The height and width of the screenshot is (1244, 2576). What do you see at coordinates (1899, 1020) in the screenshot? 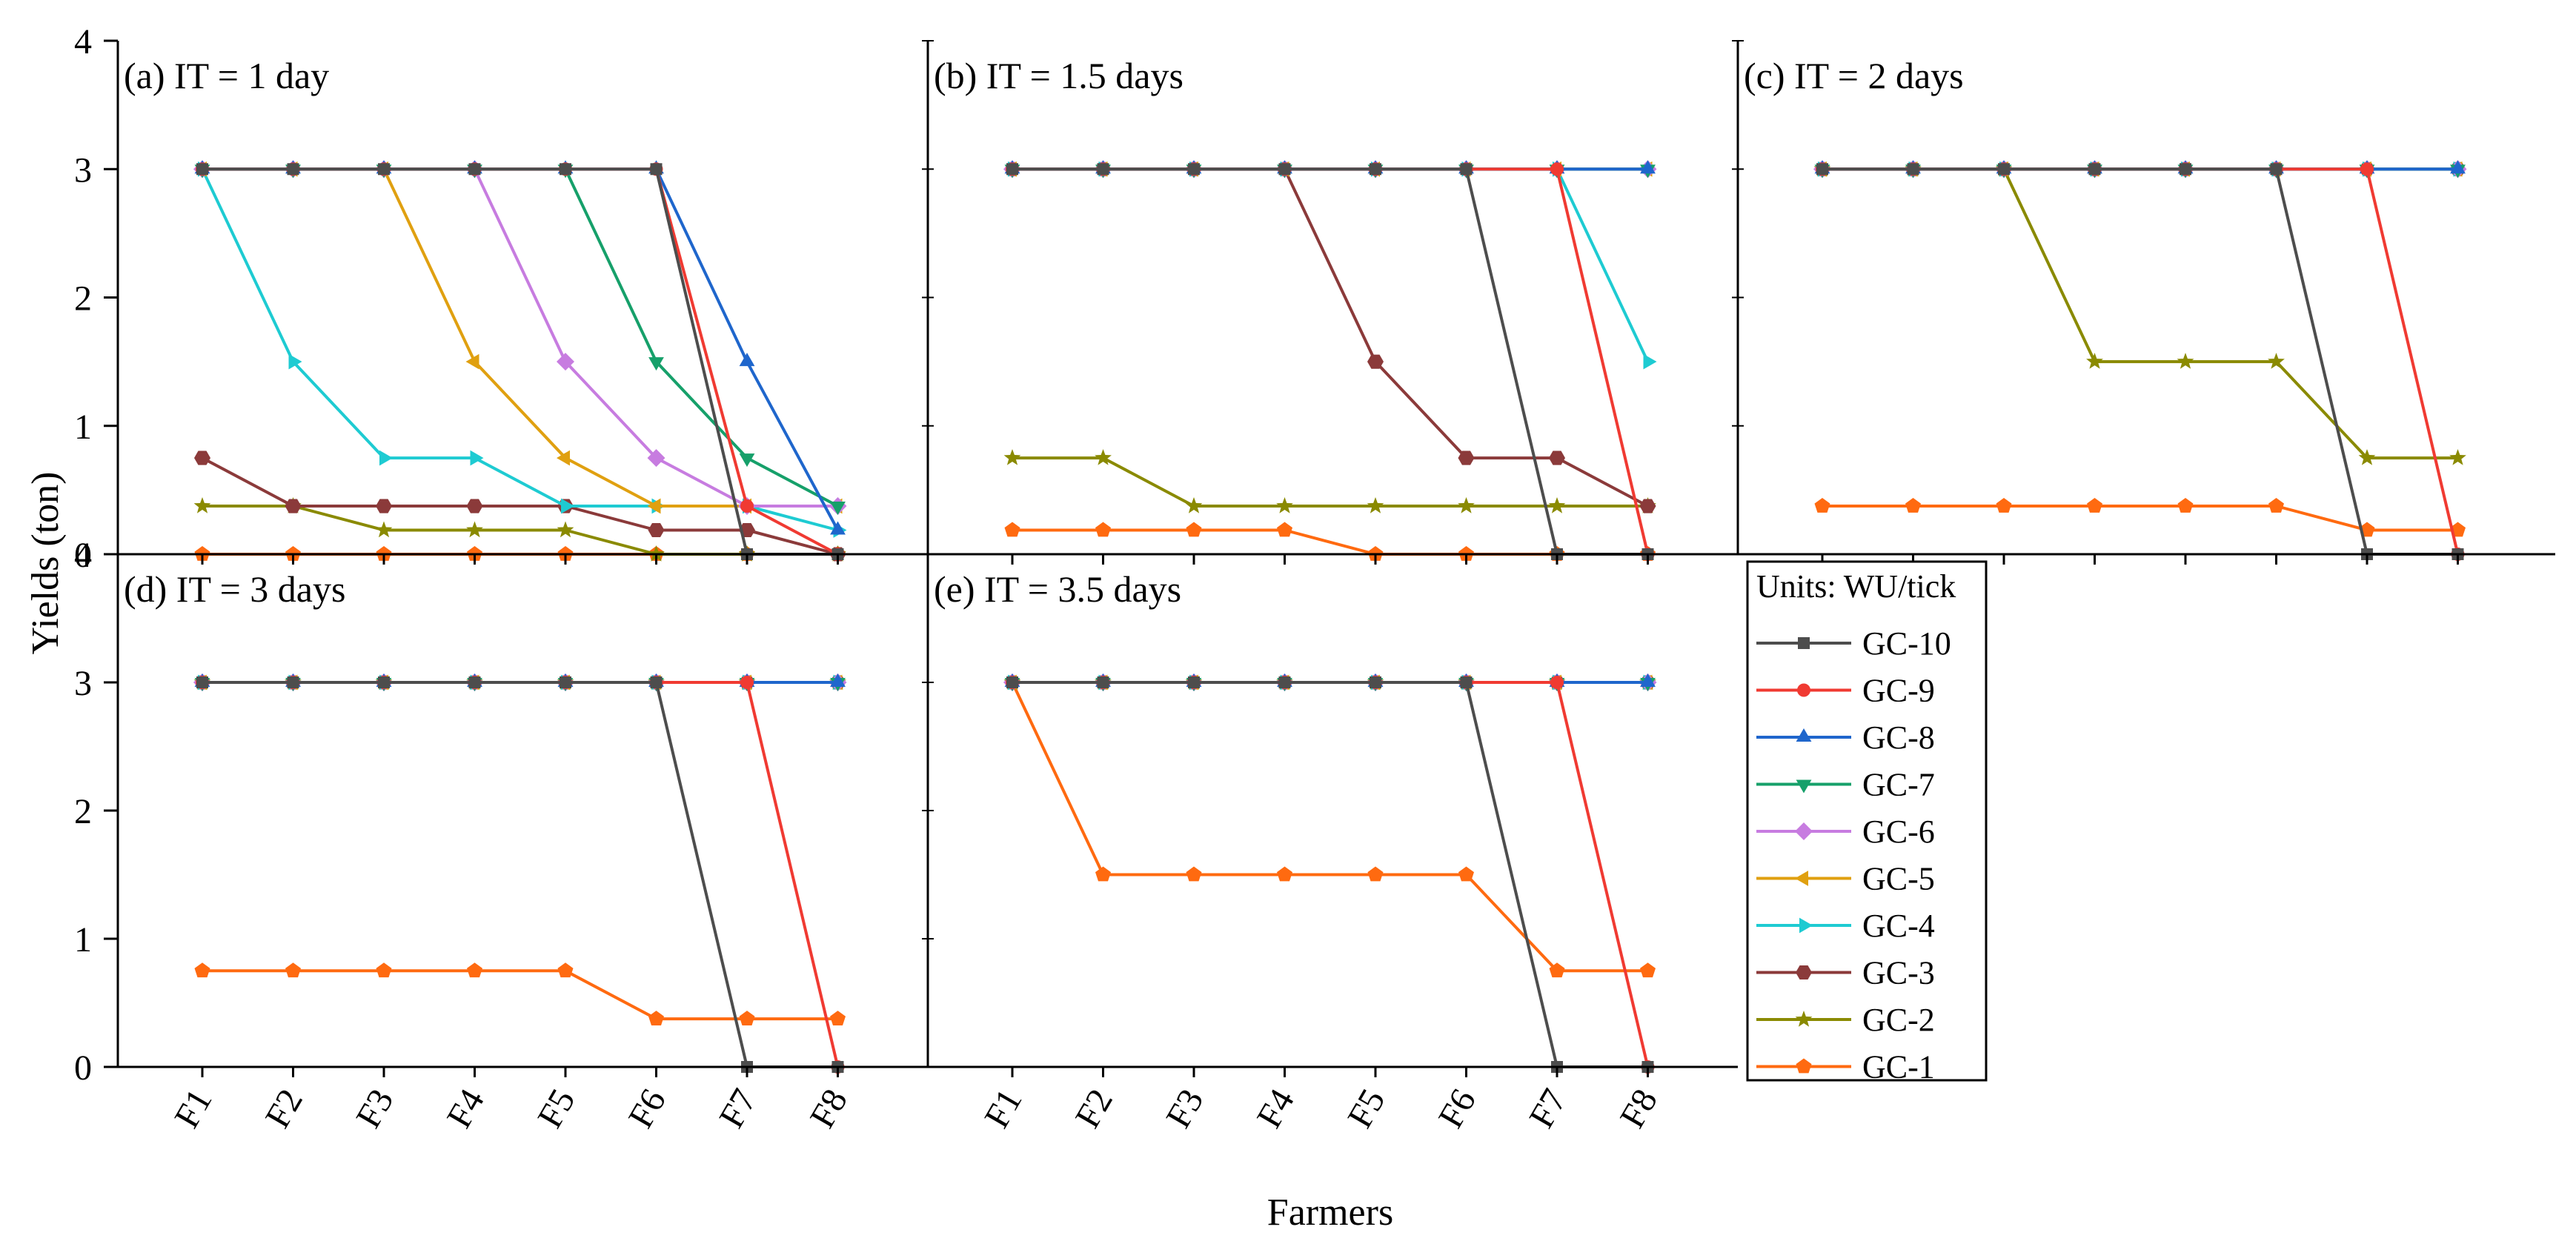
I see `legend-label: GC-2` at bounding box center [1899, 1020].